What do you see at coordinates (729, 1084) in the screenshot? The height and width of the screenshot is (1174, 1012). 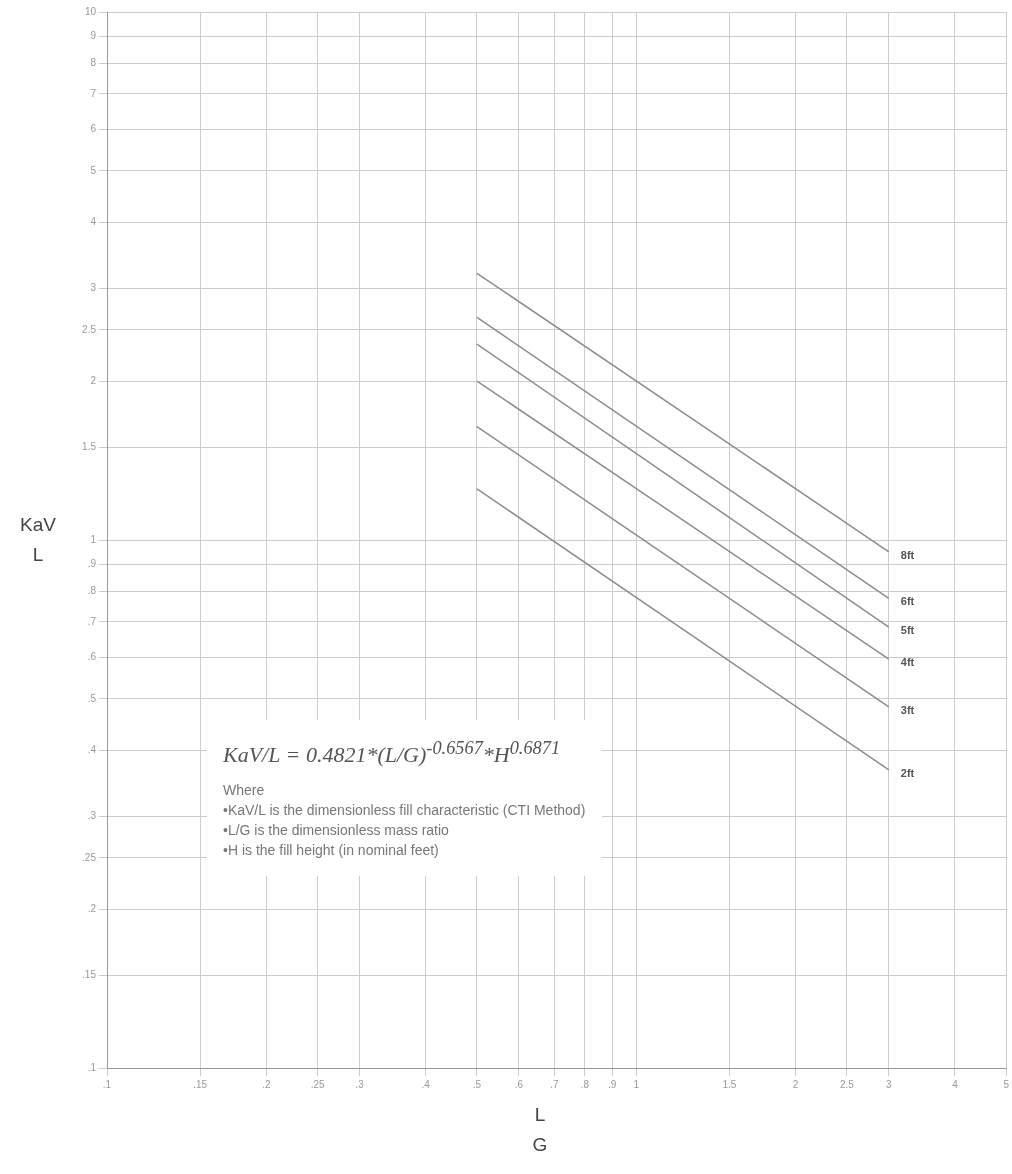 I see `x-tick-label: 1.5` at bounding box center [729, 1084].